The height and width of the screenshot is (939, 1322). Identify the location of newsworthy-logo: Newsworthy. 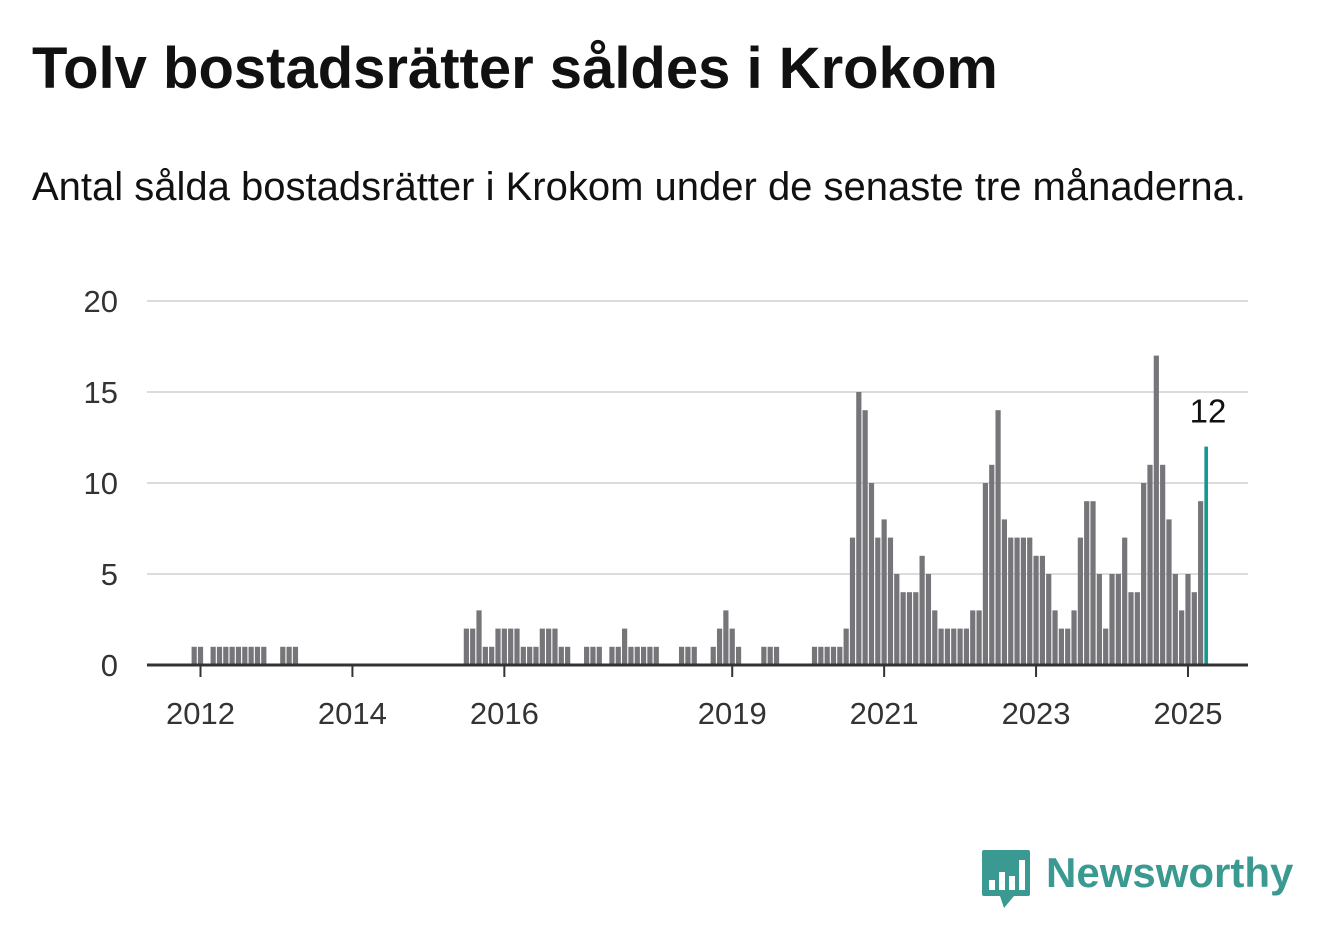
(1136, 880).